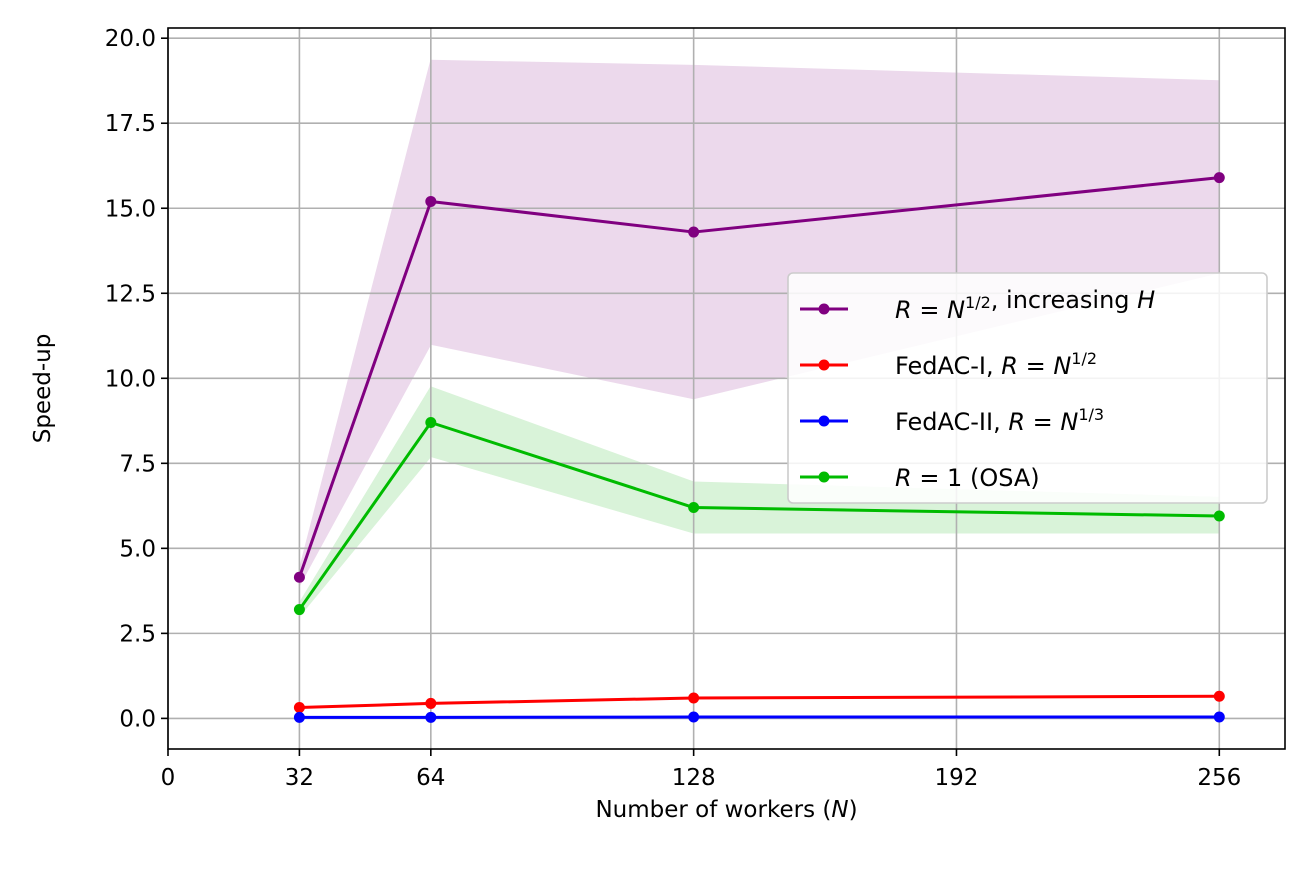  What do you see at coordinates (996, 364) in the screenshot?
I see `legend-label-1: FedAC-I, R = N1/2` at bounding box center [996, 364].